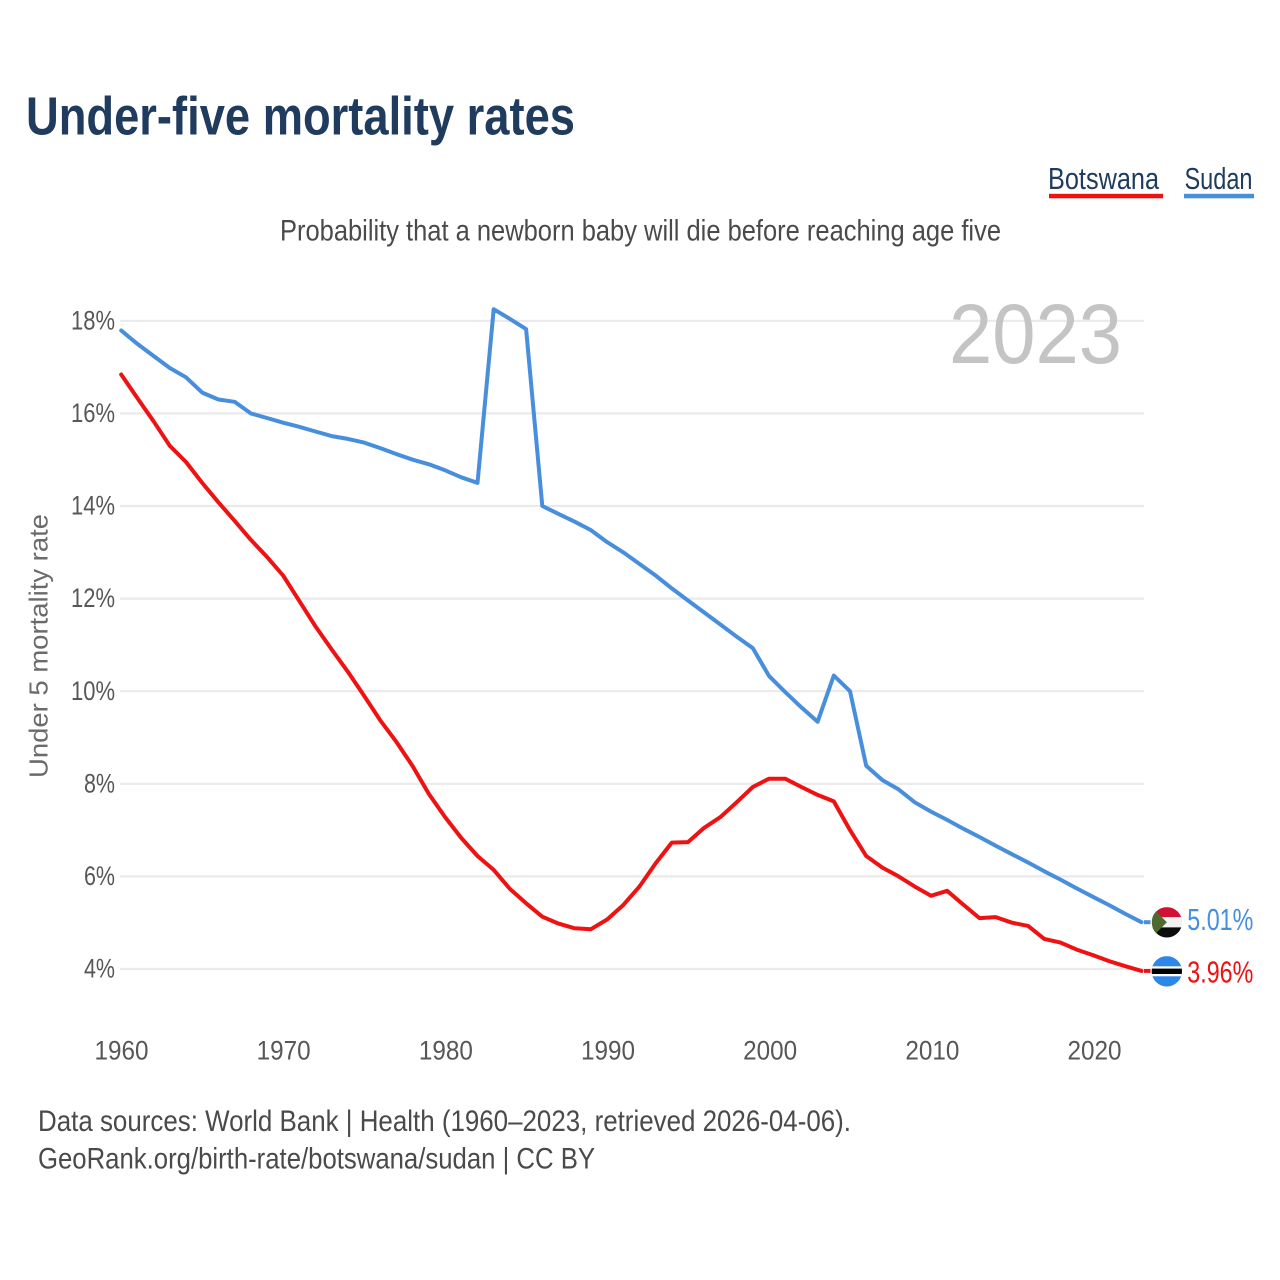 The height and width of the screenshot is (1280, 1280). What do you see at coordinates (93, 691) in the screenshot?
I see `svg-text: 10%` at bounding box center [93, 691].